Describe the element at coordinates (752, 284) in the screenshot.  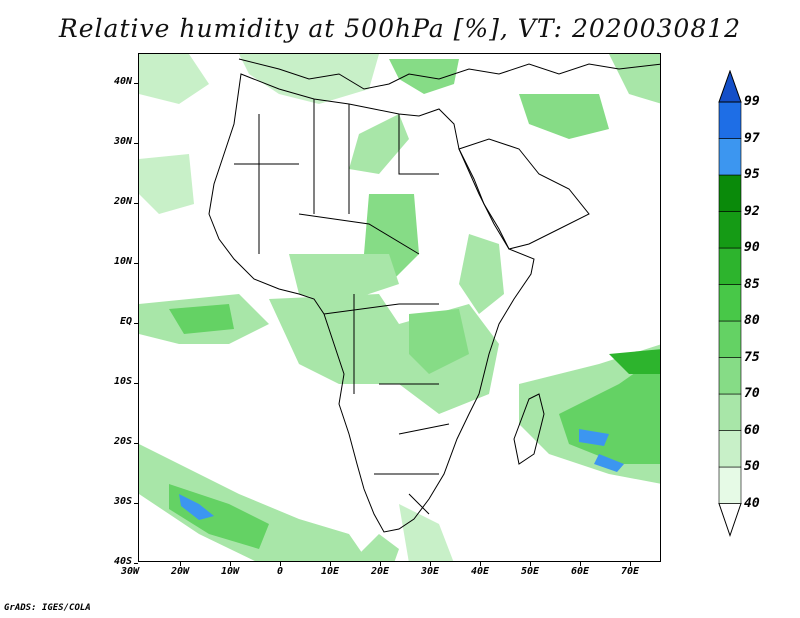
I see `colorbar-level-label: 85` at that location.